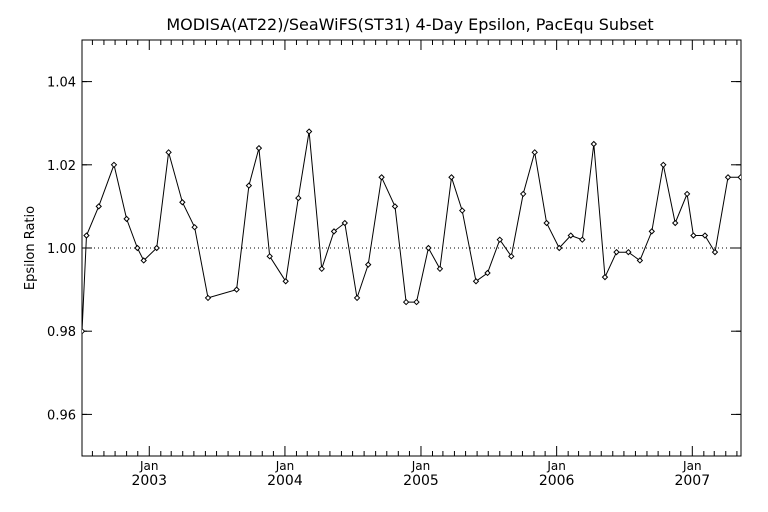 The height and width of the screenshot is (512, 768). Describe the element at coordinates (30, 248) in the screenshot. I see `y-axis-label: Epsilon Ratio` at that location.